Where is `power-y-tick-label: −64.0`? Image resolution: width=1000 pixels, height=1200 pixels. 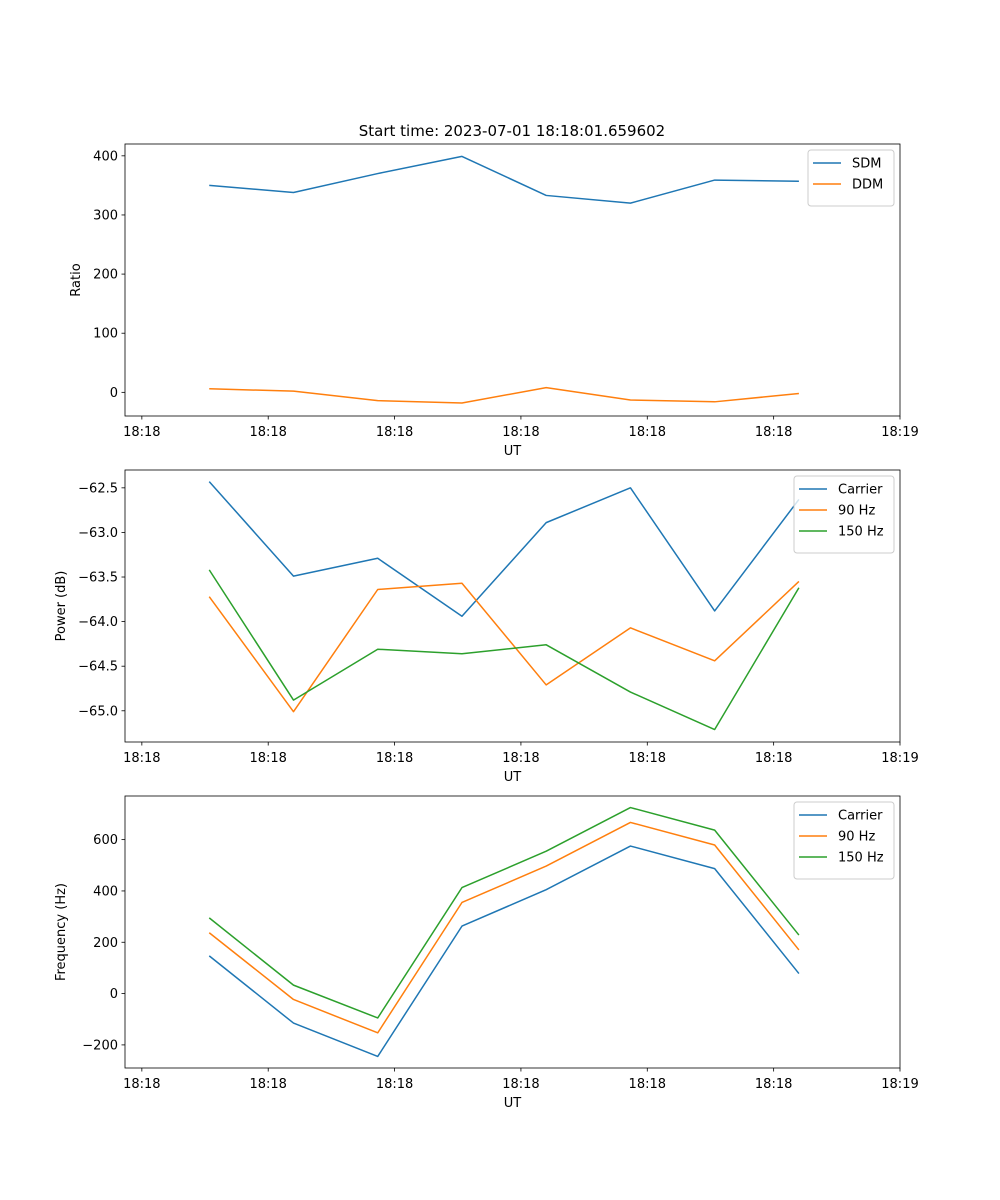
power-y-tick-label: −64.0 is located at coordinates (98, 622).